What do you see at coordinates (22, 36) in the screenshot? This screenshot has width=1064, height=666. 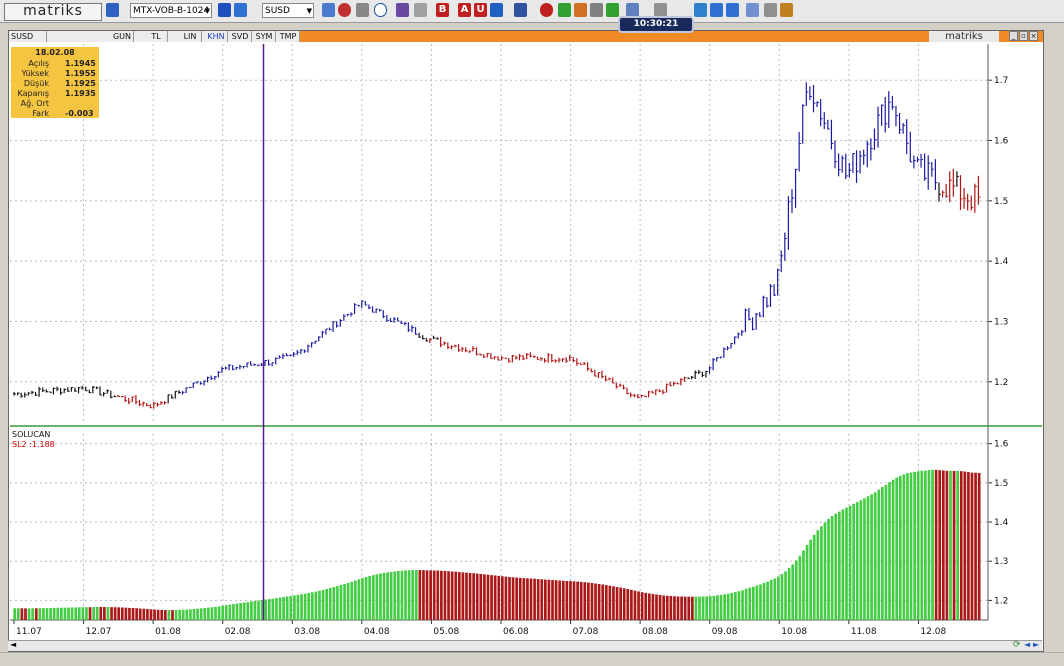 I see `tab-symbol-label: SUSD` at bounding box center [22, 36].